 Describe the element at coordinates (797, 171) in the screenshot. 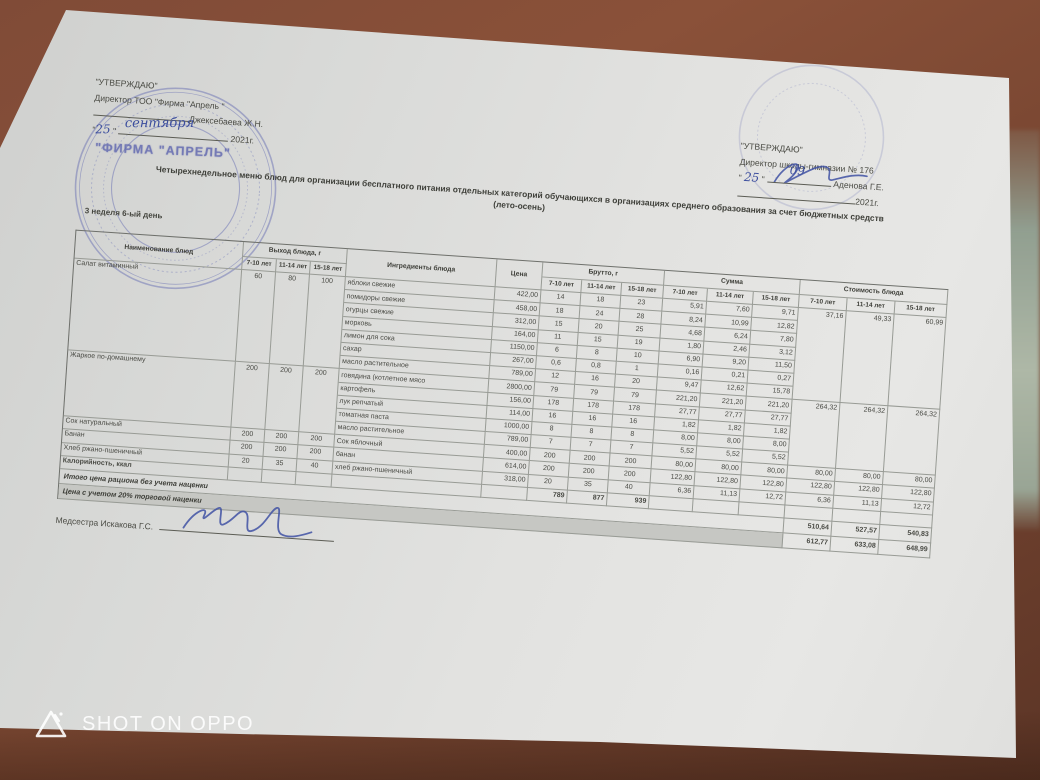

I see `handwritten-month-right: 09` at that location.